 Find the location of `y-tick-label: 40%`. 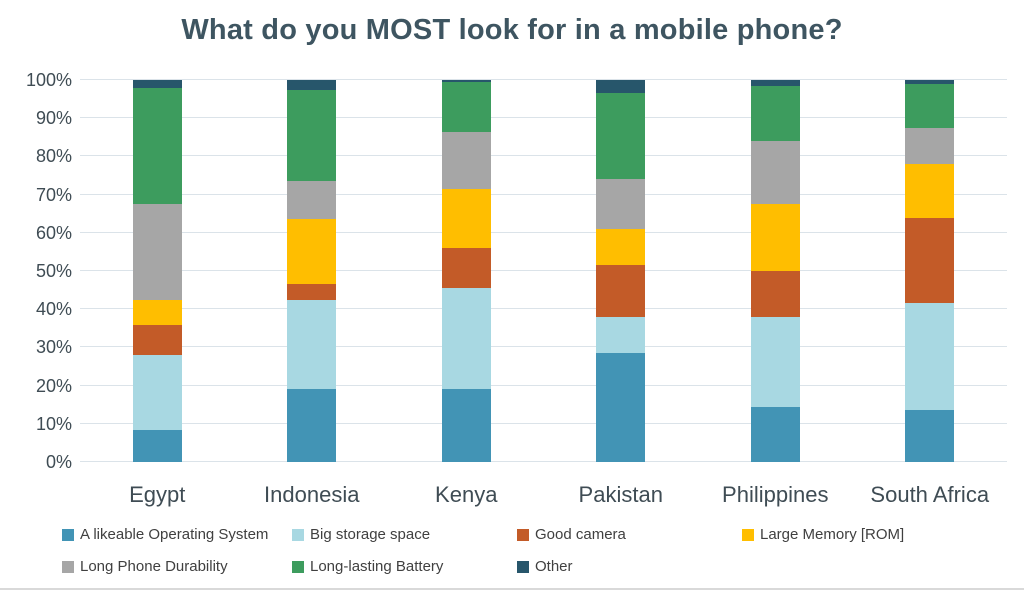

y-tick-label: 40% is located at coordinates (53, 309).